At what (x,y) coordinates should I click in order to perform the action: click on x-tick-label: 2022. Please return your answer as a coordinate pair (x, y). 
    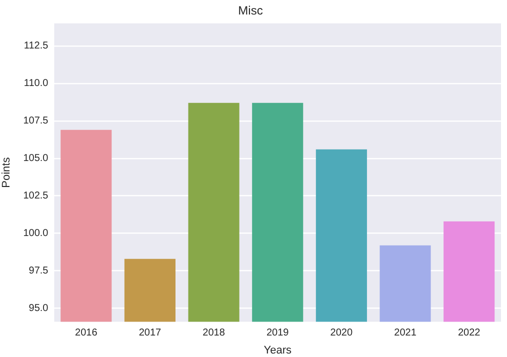
    Looking at the image, I should click on (469, 333).